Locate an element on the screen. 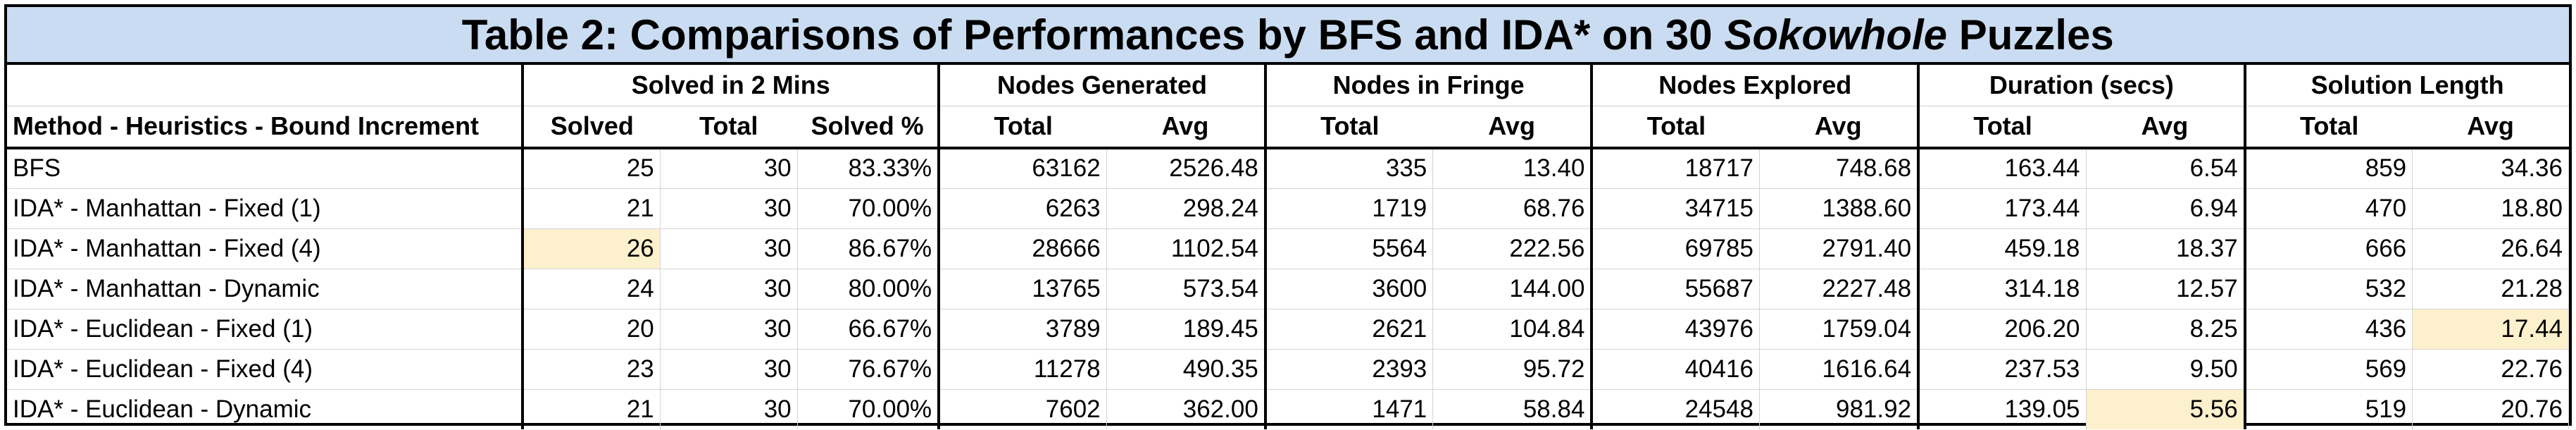  column-header-explored-avg: Avg is located at coordinates (1839, 127).